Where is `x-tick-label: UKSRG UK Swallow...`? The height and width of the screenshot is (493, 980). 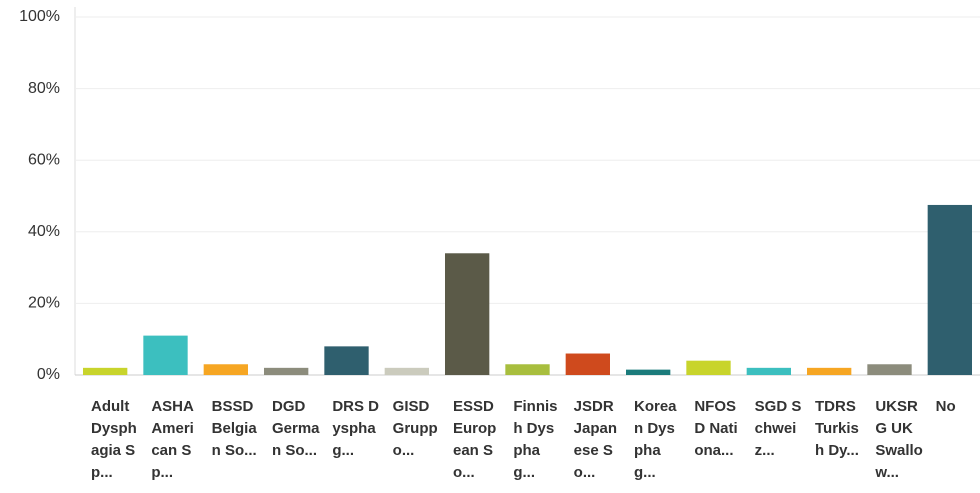 x-tick-label: UKSRG UK Swallow... is located at coordinates (899, 439).